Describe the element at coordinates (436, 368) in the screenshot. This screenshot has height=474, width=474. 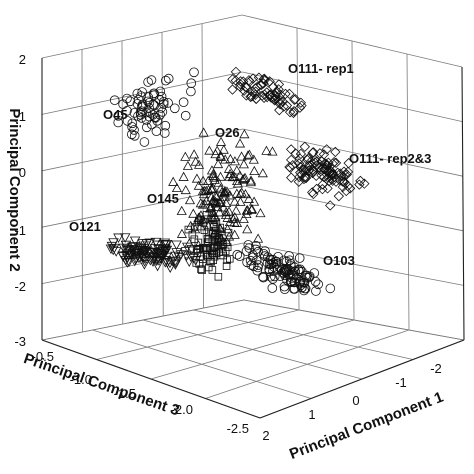
I see `x-tick-label: -2` at that location.